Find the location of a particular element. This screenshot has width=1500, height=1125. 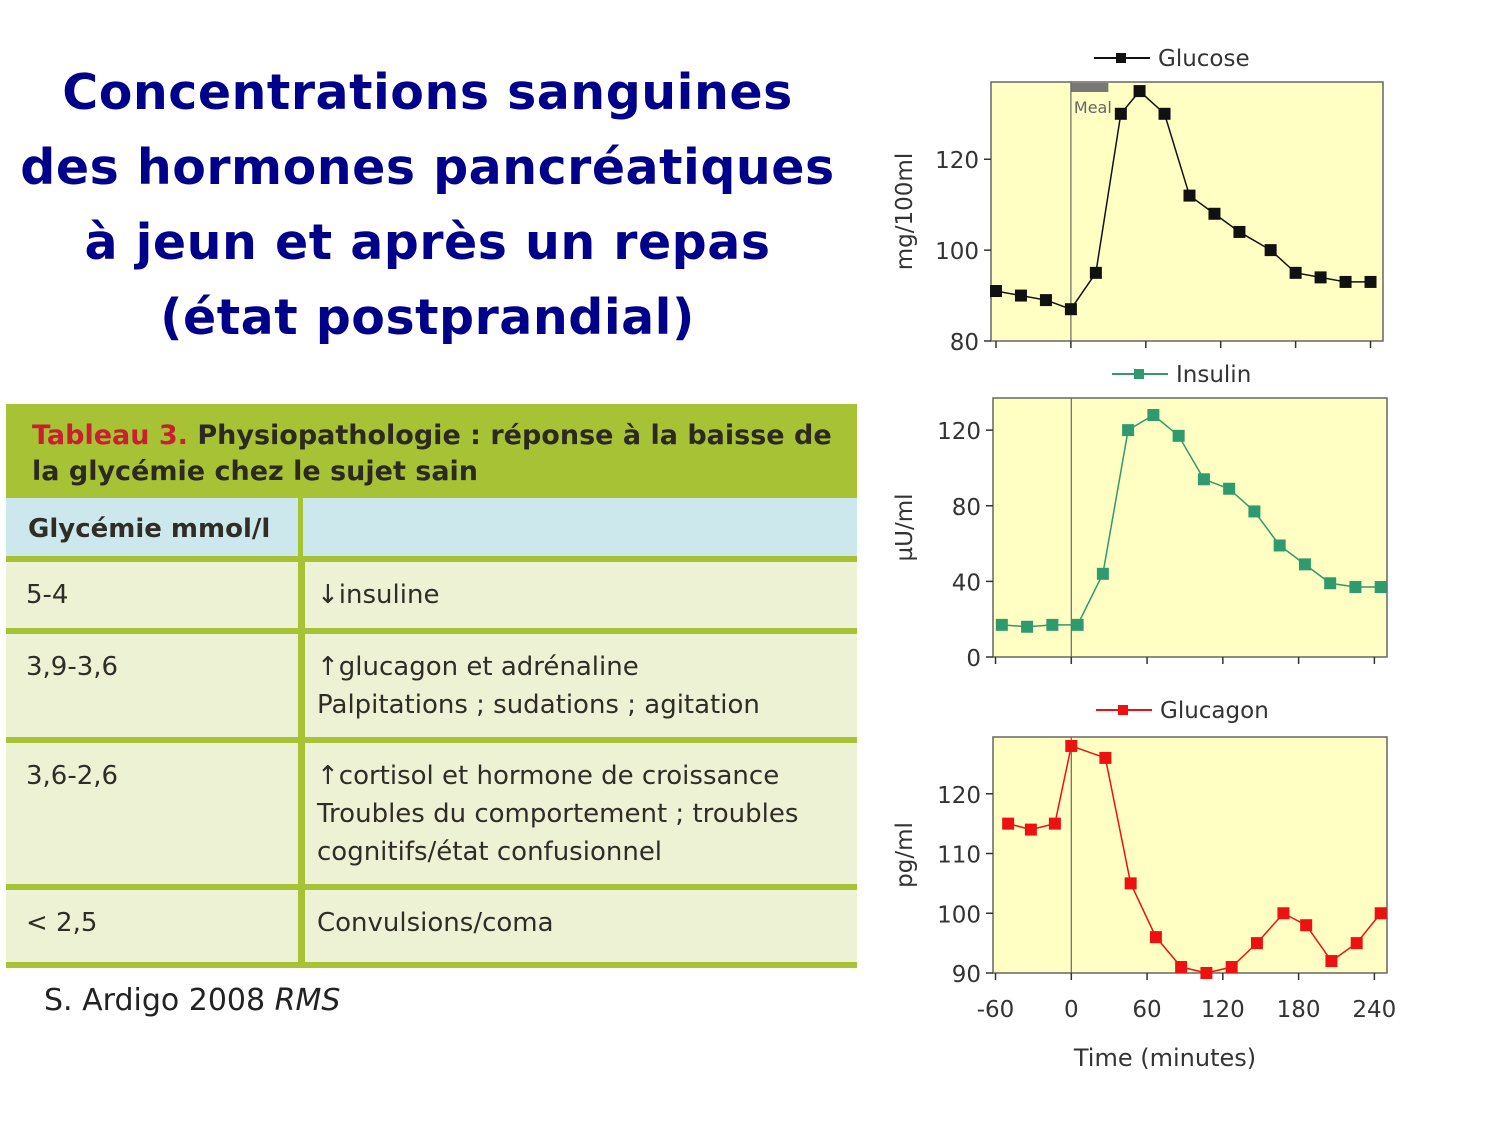

y-tick-label: 40 is located at coordinates (966, 583).